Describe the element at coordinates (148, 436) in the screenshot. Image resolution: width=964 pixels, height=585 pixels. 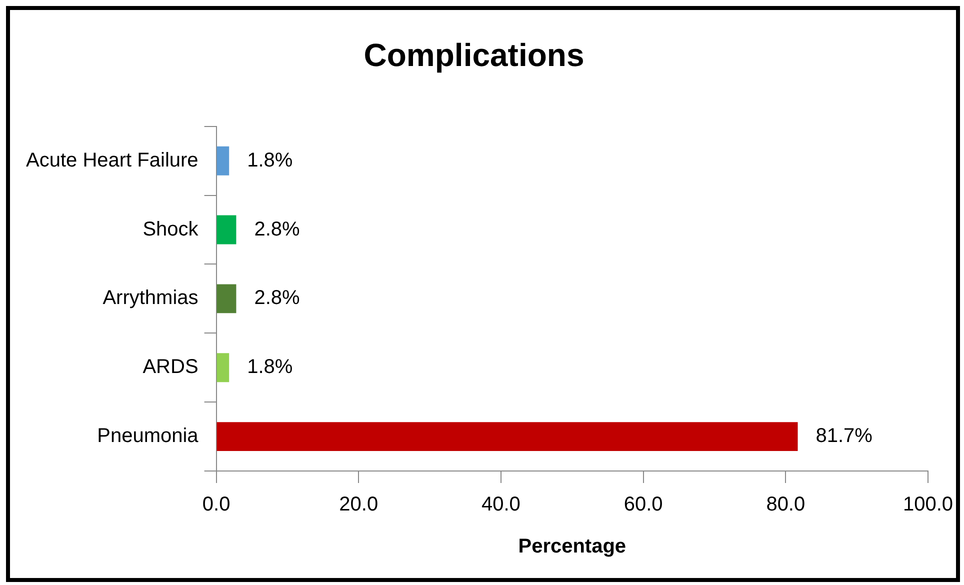
I see `y-tick-label: Pneumonia` at that location.